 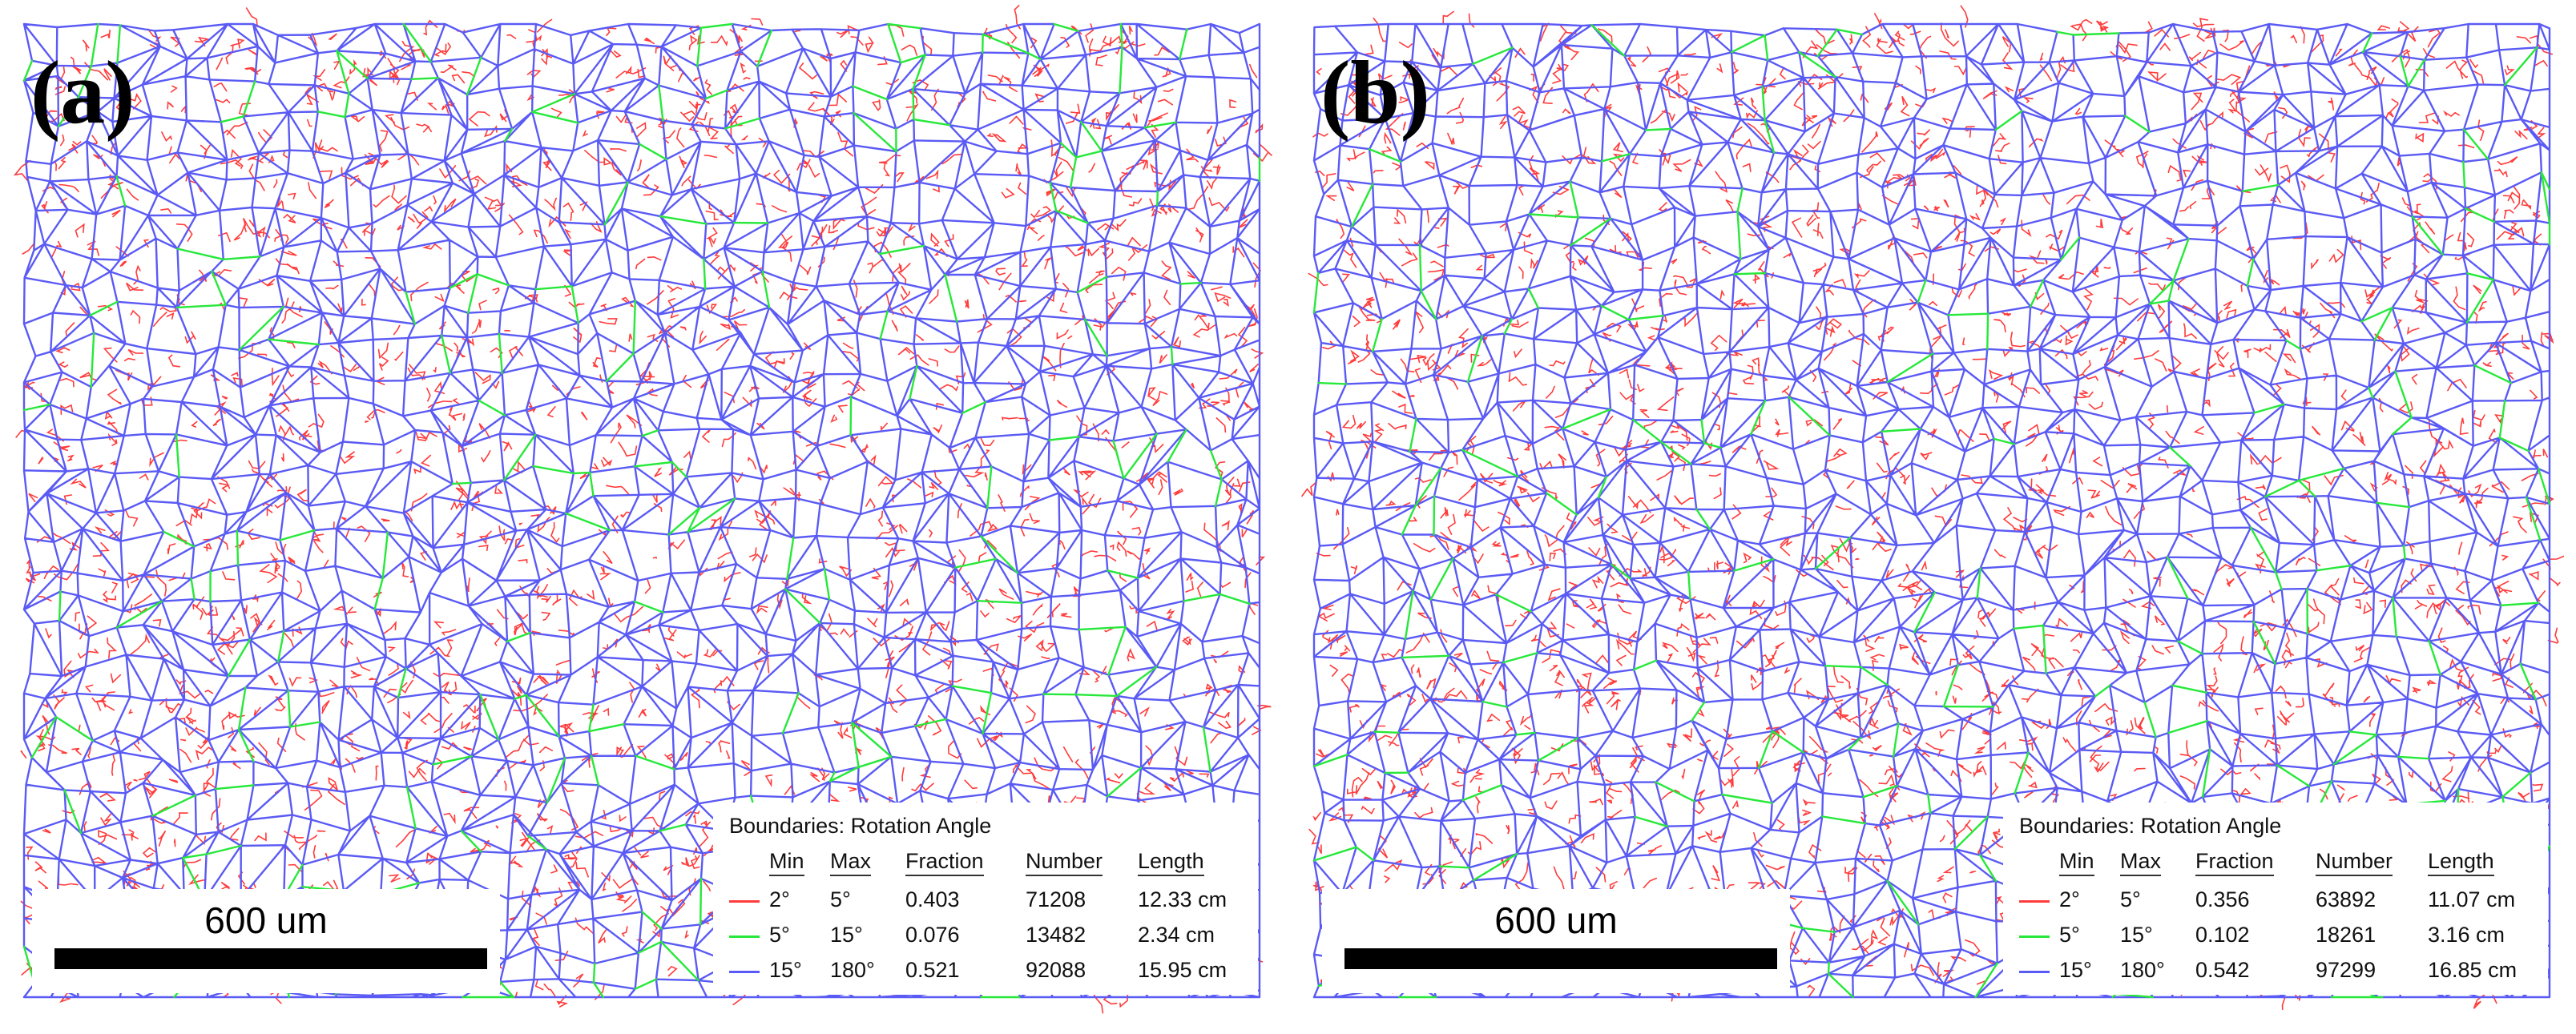 I want to click on legend-number: 18261, so click(x=2346, y=935).